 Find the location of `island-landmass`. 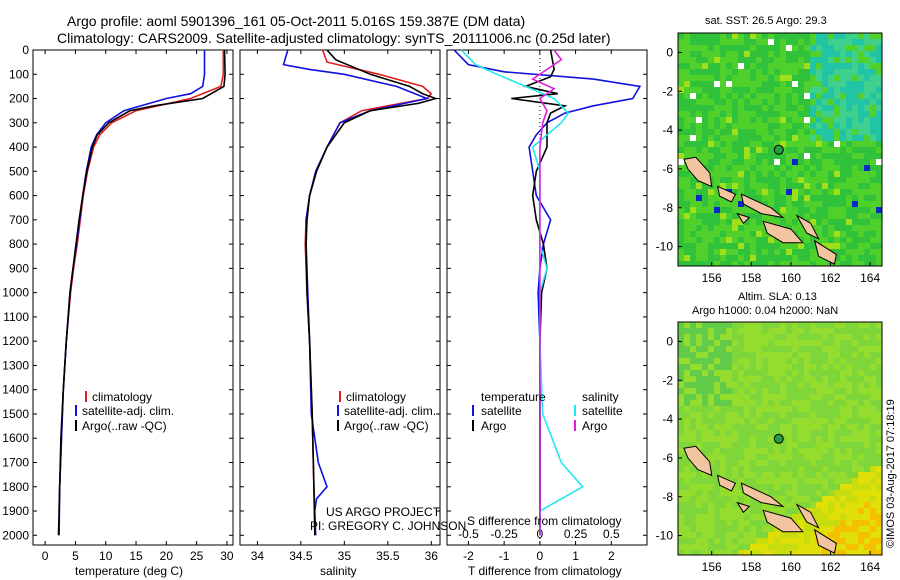

island-landmass is located at coordinates (698, 172).